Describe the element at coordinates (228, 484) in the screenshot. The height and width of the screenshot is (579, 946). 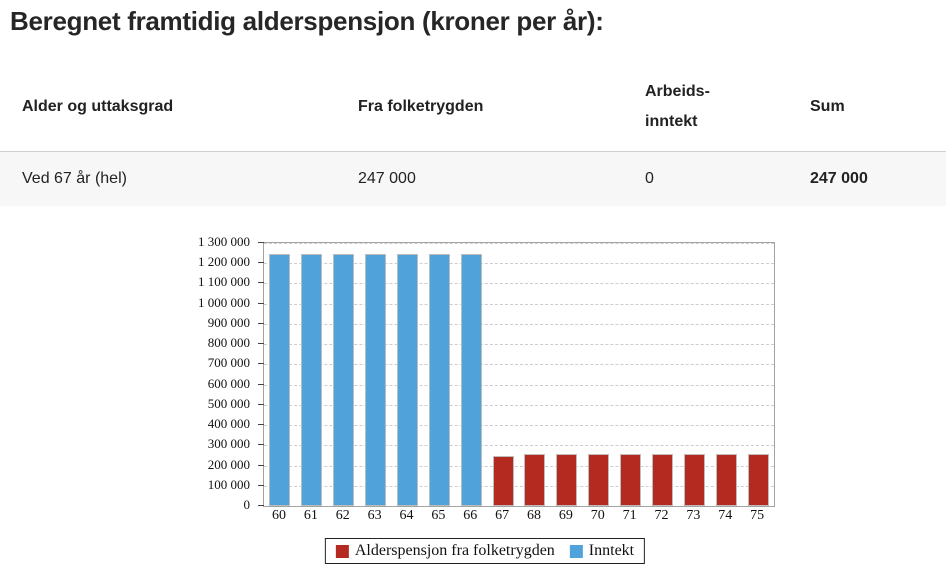
I see `y-axis-label: 100 000` at that location.